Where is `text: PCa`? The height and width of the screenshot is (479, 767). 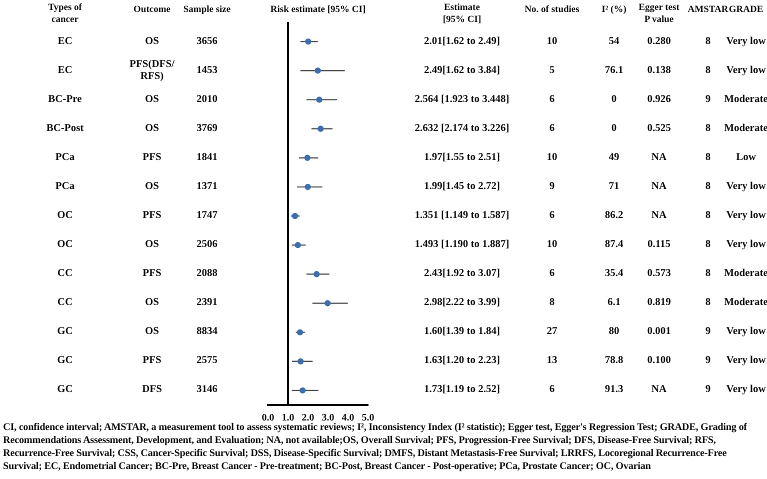
text: PCa is located at coordinates (65, 158).